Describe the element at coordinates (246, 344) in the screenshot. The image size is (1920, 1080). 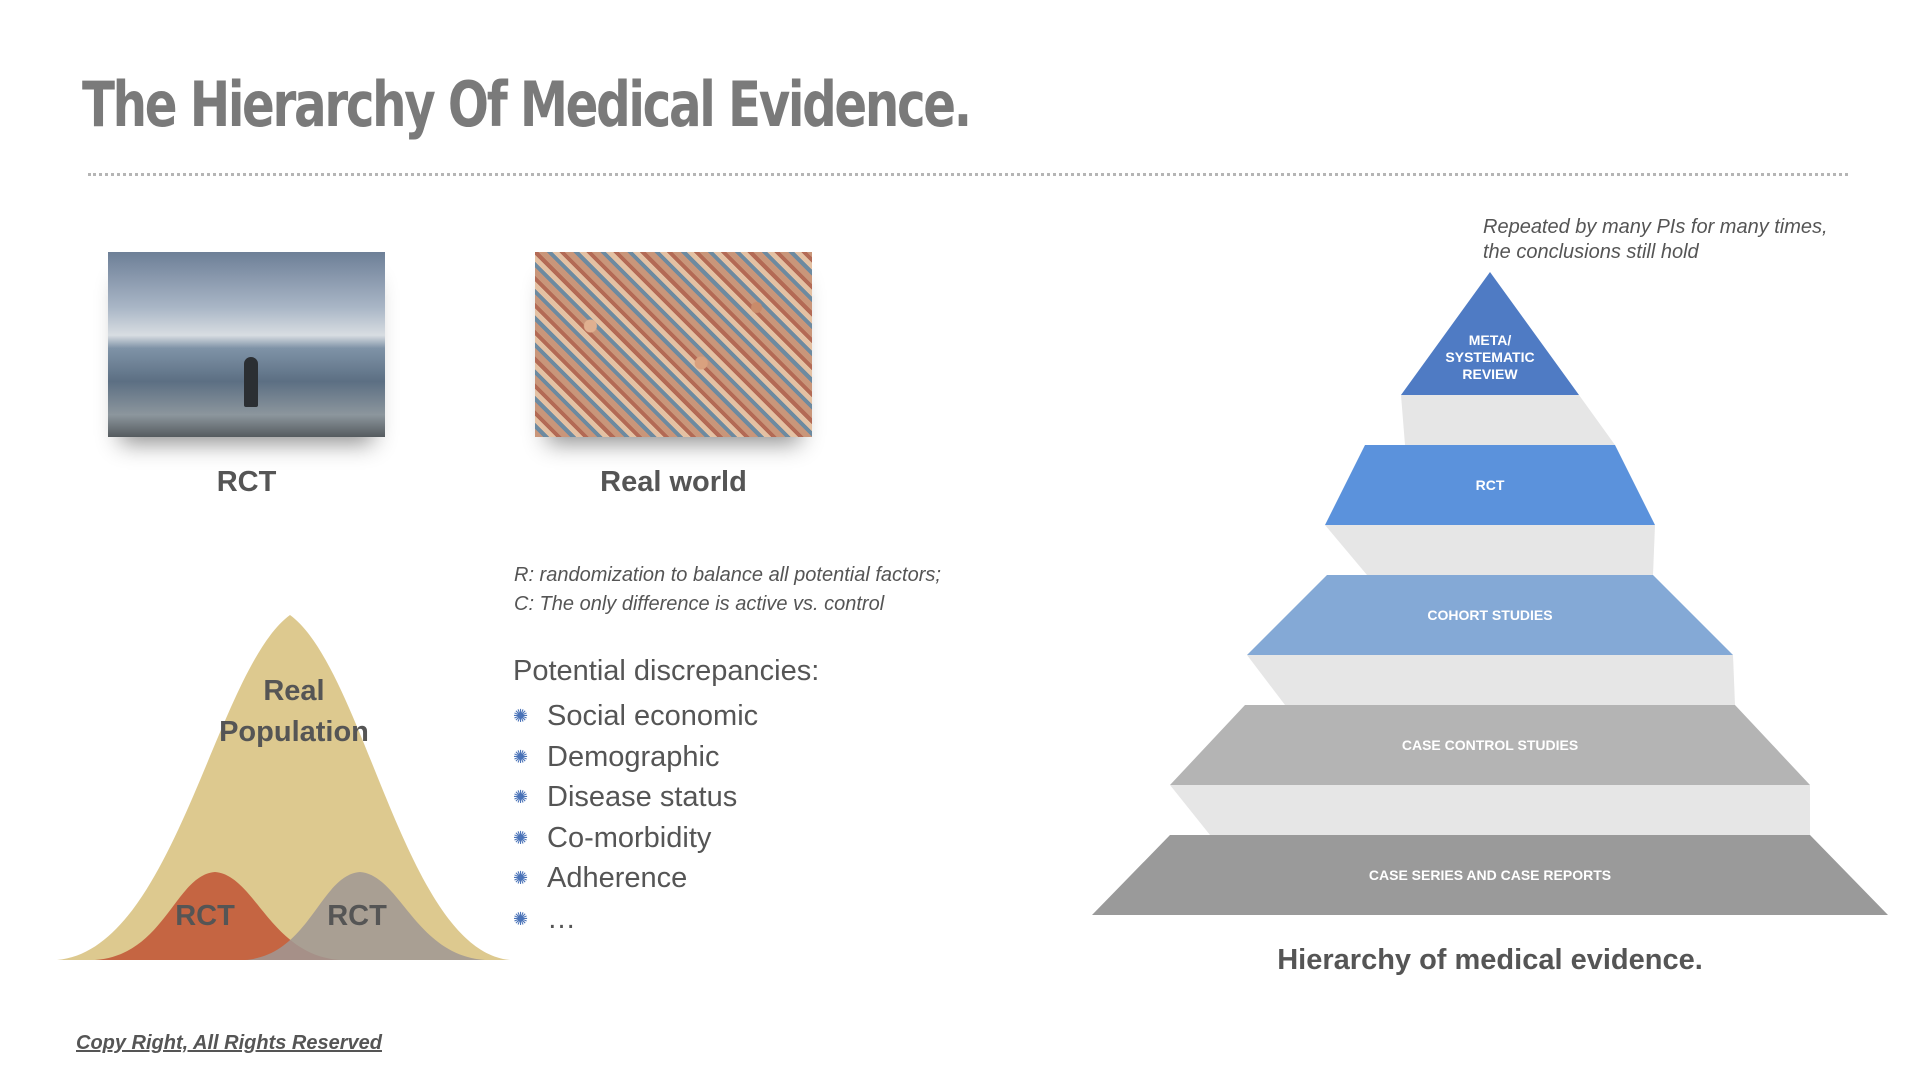
I see `rct-beach-photo` at that location.